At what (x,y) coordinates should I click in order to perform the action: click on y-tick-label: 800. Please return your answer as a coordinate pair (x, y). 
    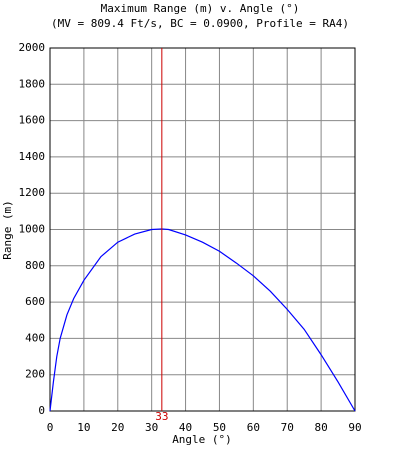
    Looking at the image, I should click on (35, 265).